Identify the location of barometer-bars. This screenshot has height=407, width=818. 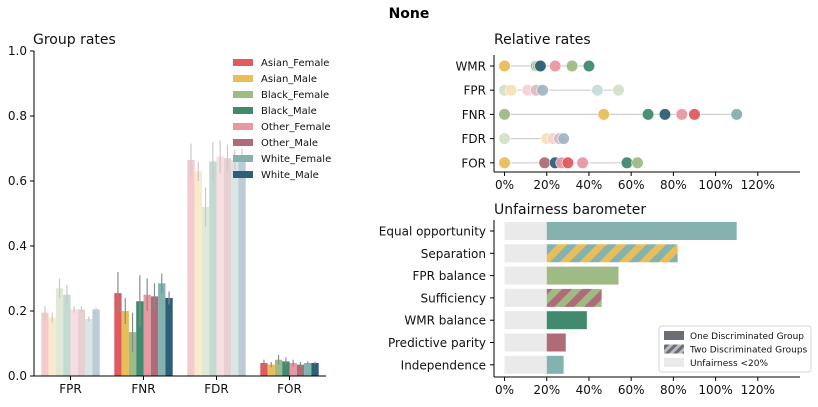
(620, 298).